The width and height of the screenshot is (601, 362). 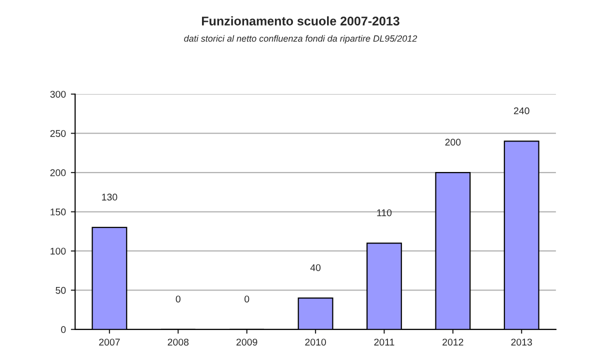 I want to click on y-tick-label: 100, so click(x=58, y=251).